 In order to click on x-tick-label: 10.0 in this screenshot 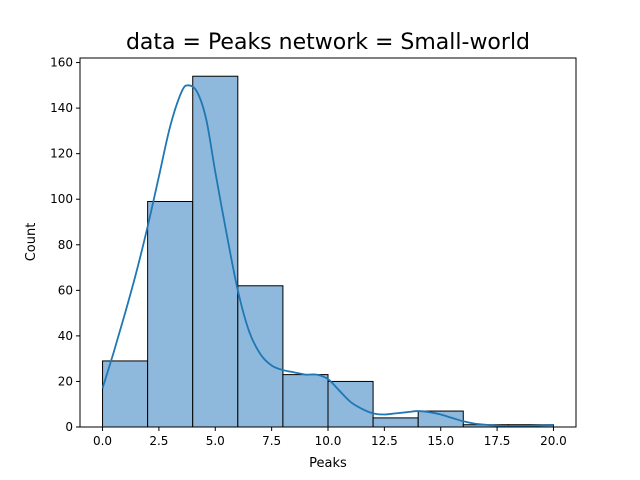, I will do `click(328, 441)`.